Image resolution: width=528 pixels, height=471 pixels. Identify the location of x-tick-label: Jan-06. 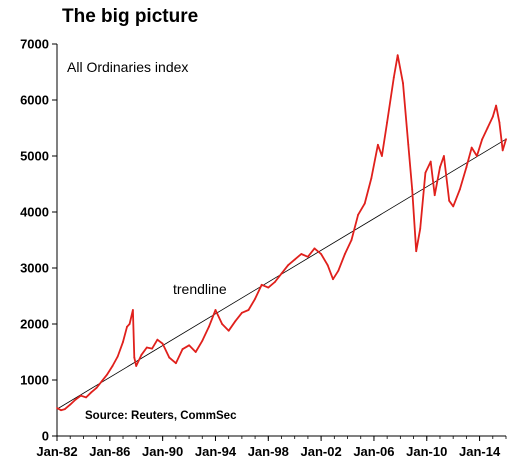
(373, 451).